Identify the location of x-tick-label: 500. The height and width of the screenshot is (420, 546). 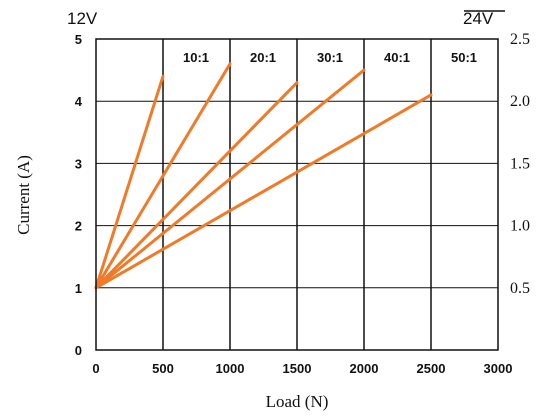
(163, 368).